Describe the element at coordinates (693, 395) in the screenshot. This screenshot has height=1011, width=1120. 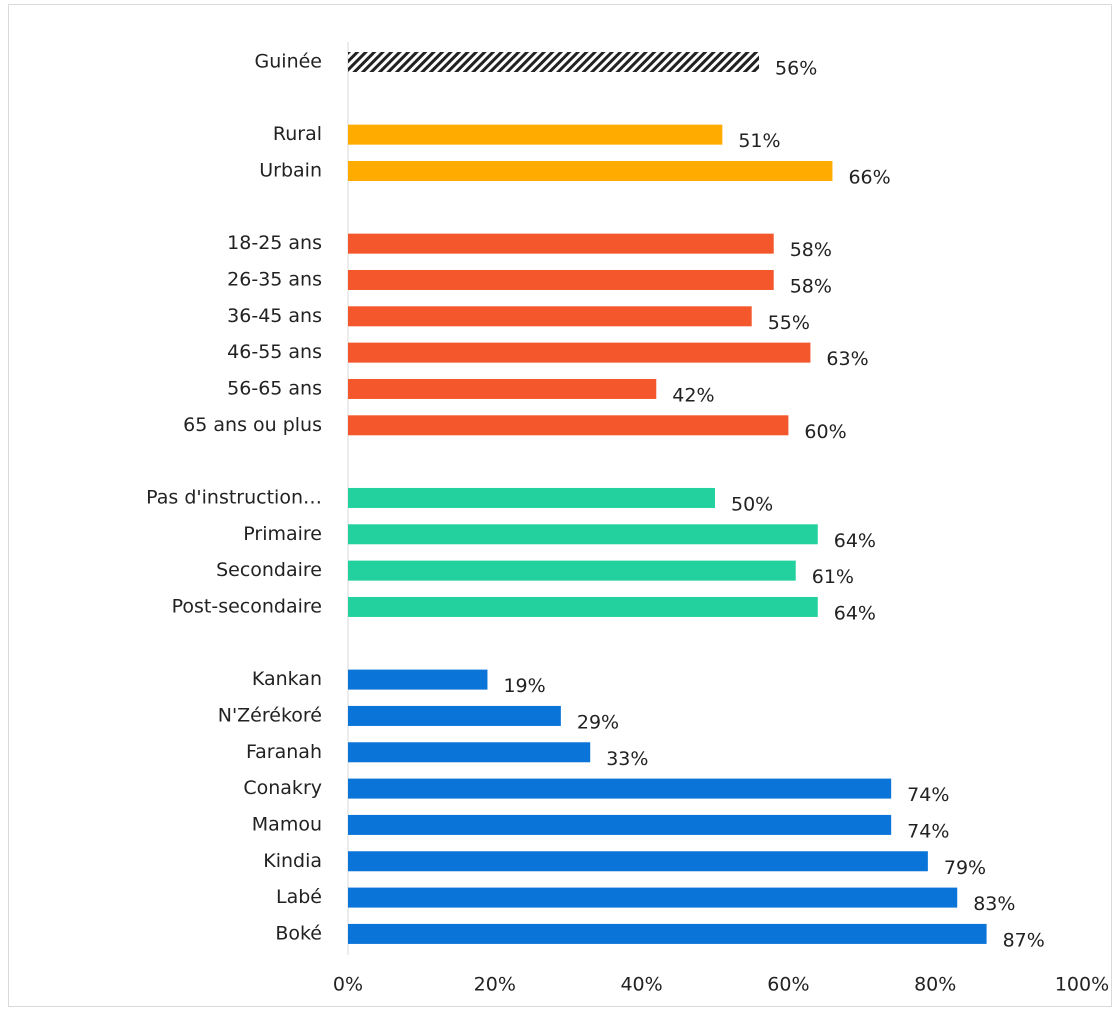
I see `value-label: 42%` at that location.